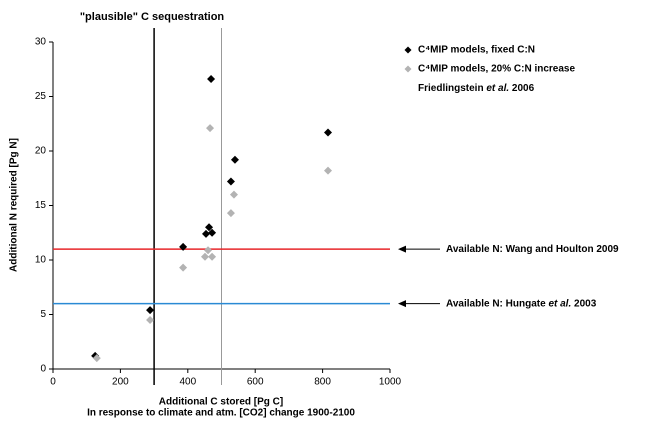  Describe the element at coordinates (41, 260) in the screenshot. I see `y-tick-label: 10` at that location.